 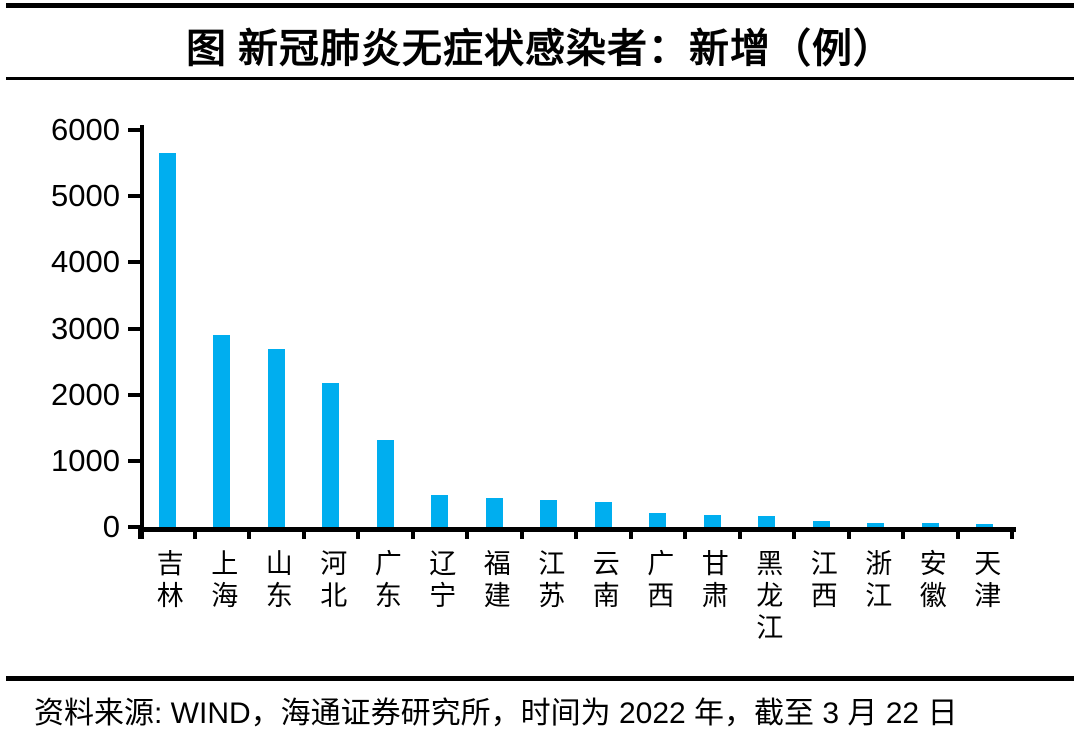 I want to click on x-axis-line, so click(x=578, y=529).